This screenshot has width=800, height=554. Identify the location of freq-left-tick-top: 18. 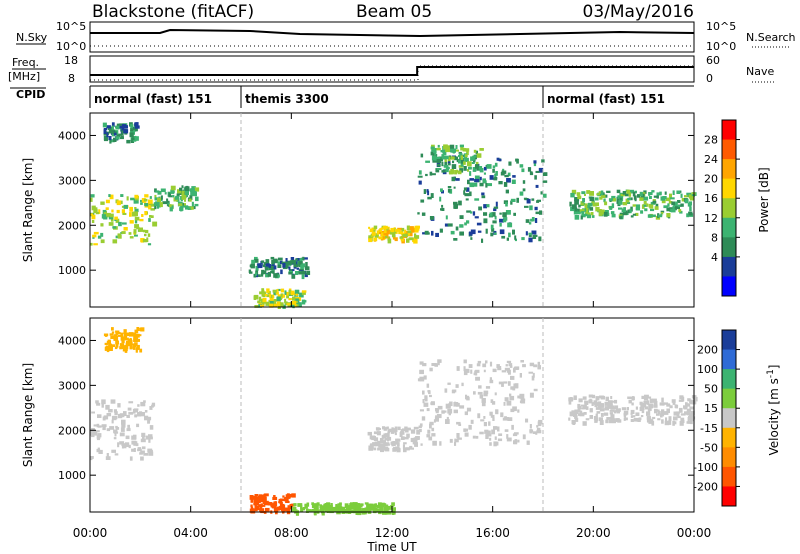
(71, 60).